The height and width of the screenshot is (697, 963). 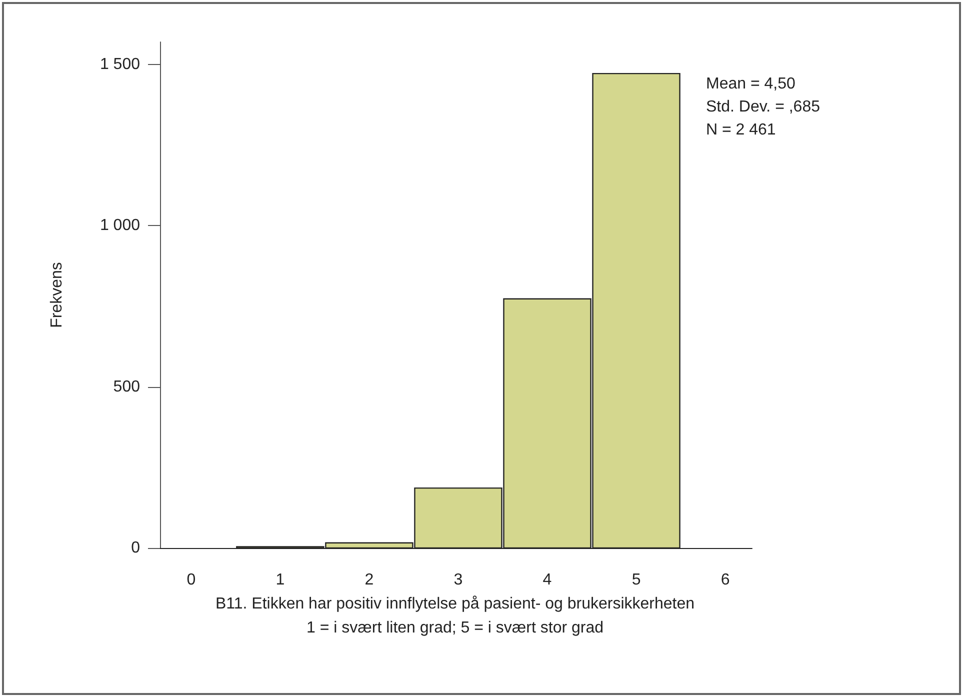 I want to click on annotation: N = 2 461, so click(x=741, y=130).